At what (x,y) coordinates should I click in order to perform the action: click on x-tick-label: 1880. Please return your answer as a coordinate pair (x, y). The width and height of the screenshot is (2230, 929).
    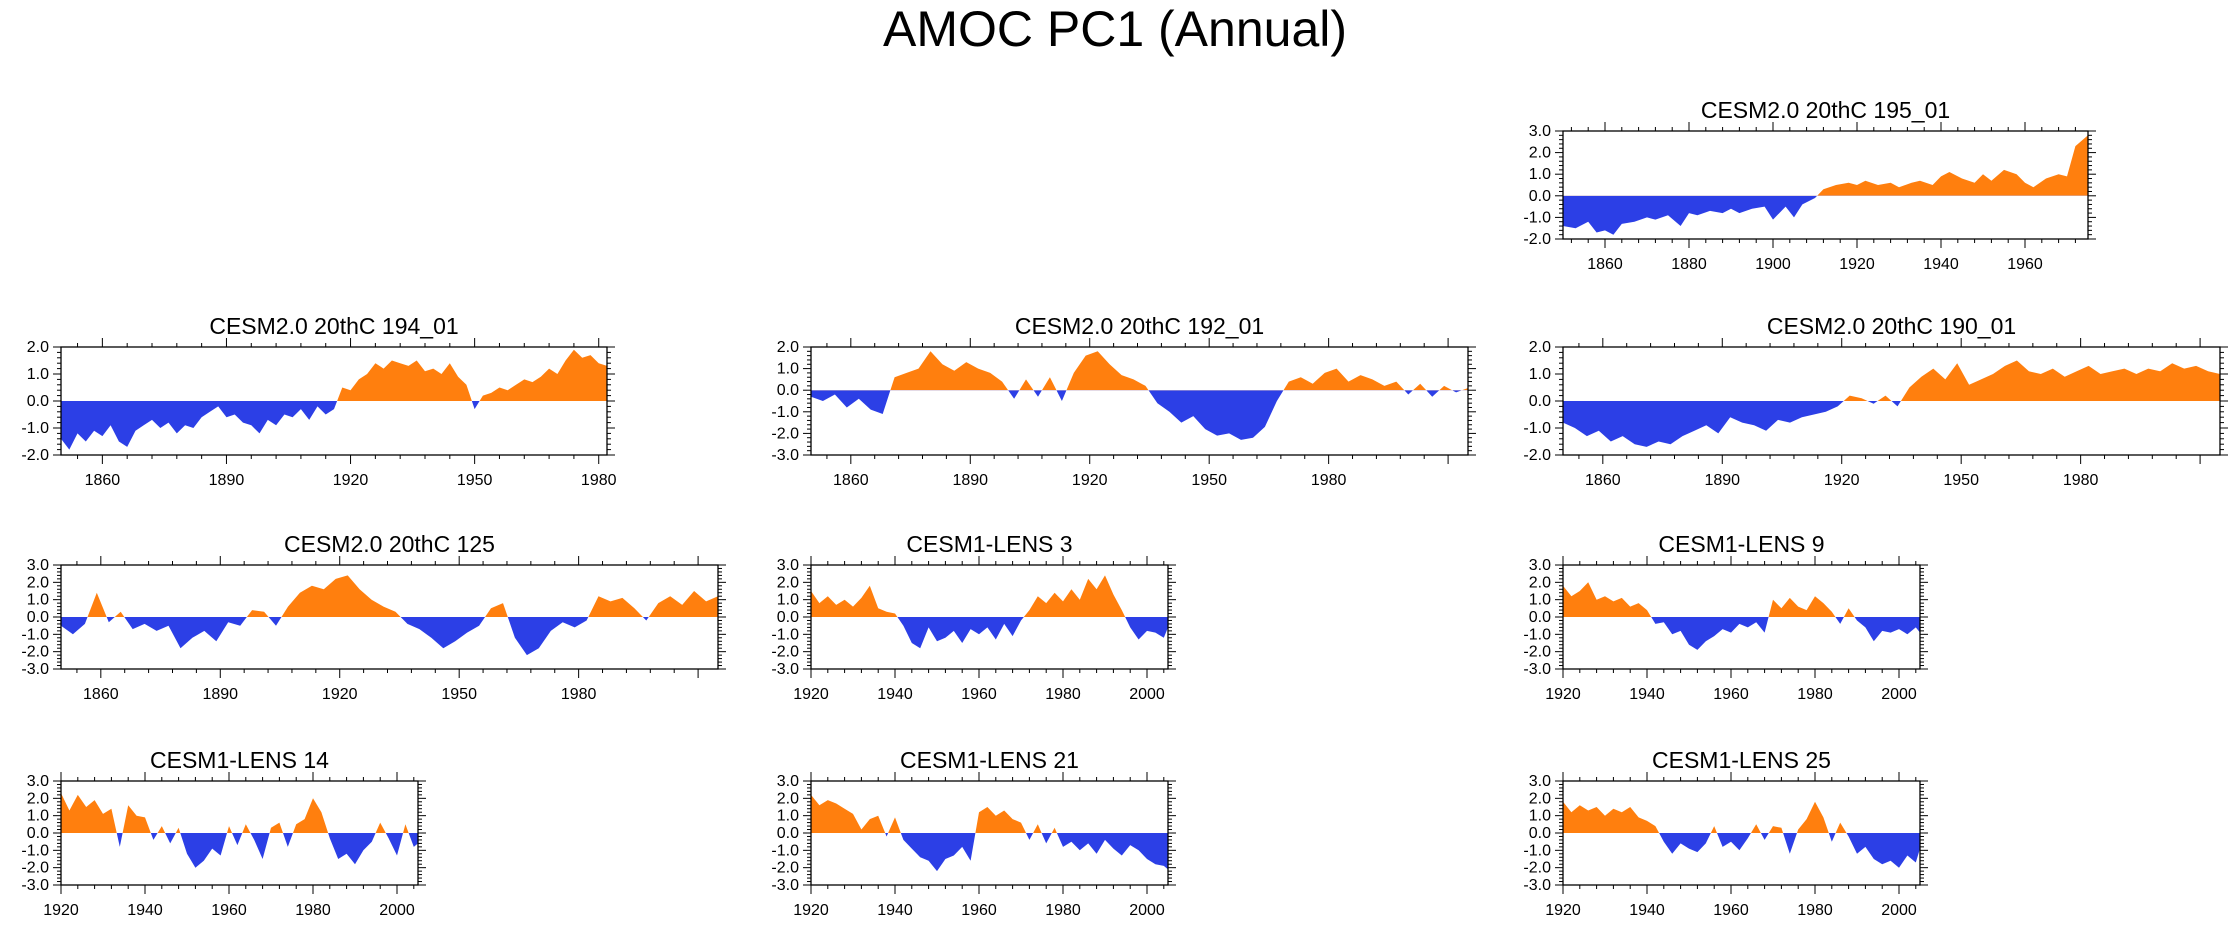
    Looking at the image, I should click on (1689, 264).